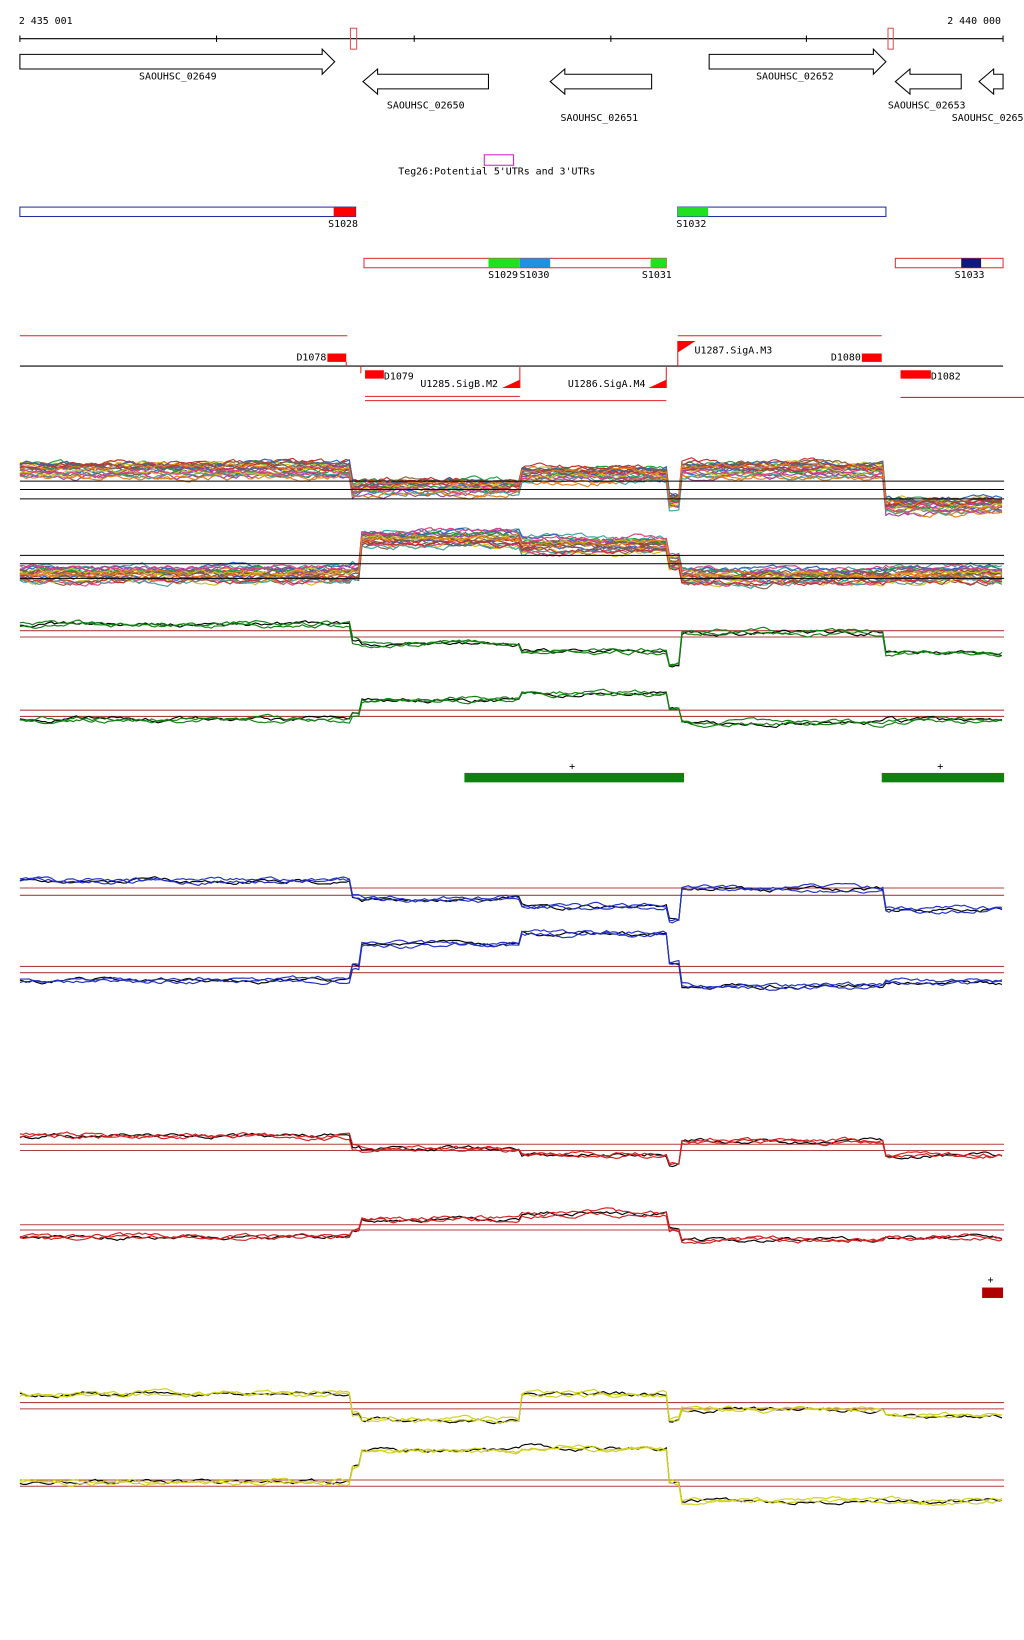  Describe the element at coordinates (970, 275) in the screenshot. I see `label: S1033` at that location.